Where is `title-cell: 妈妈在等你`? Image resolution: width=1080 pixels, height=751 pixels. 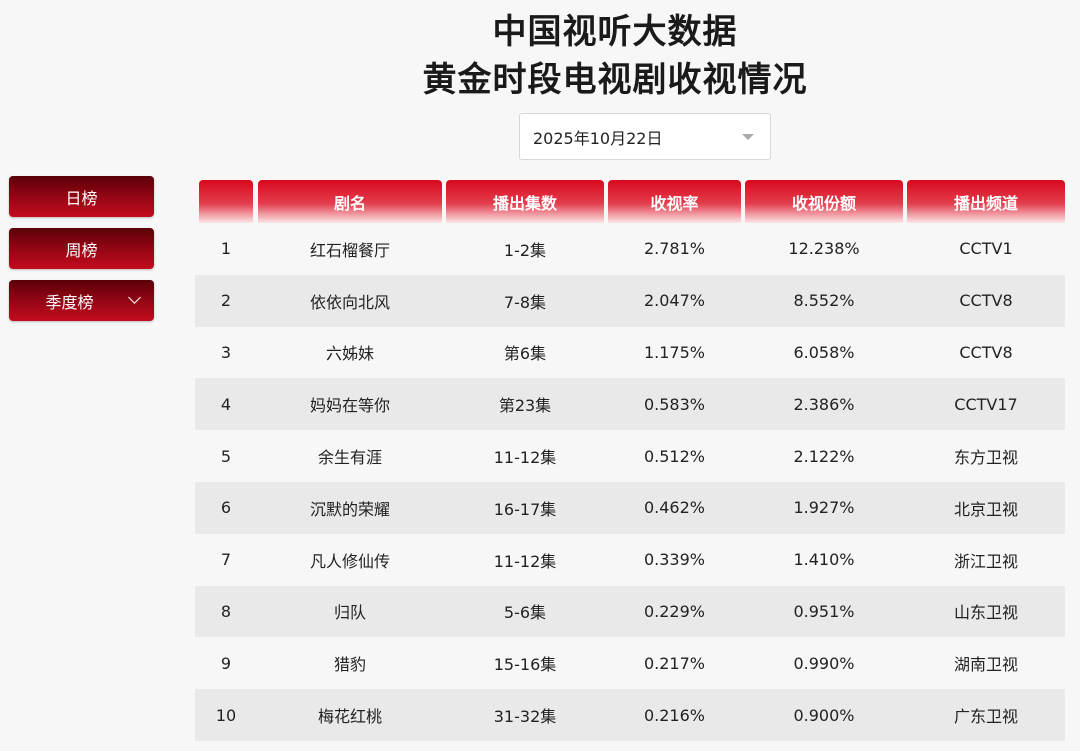 title-cell: 妈妈在等你 is located at coordinates (349, 406).